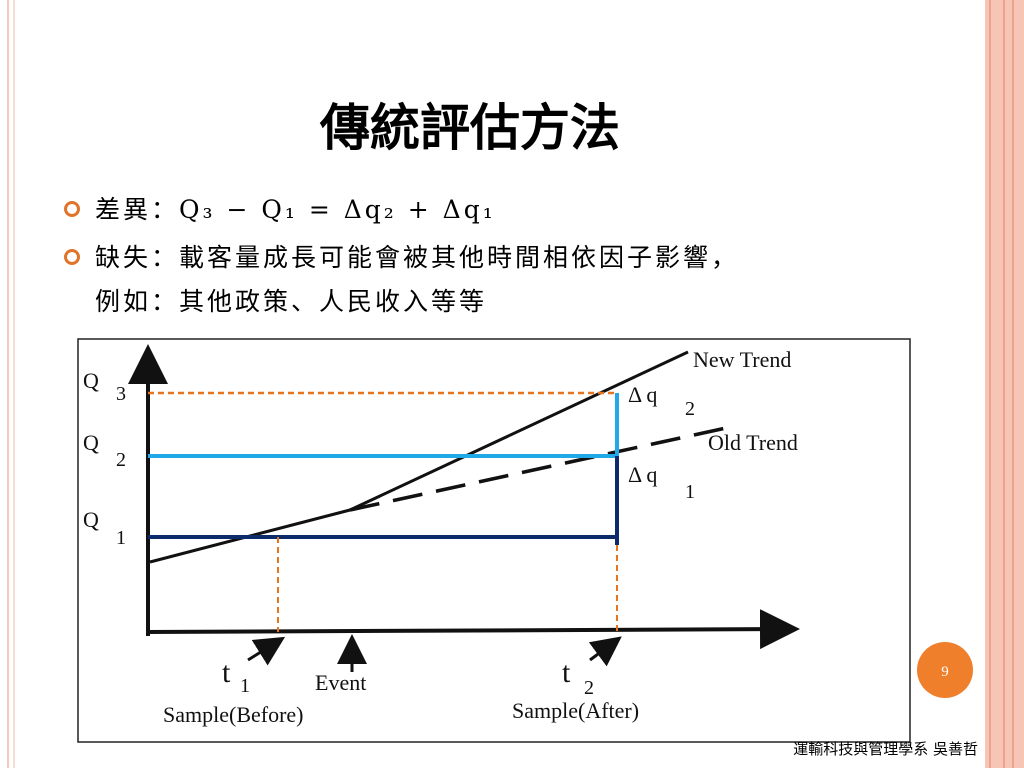  What do you see at coordinates (885, 749) in the screenshot?
I see `footer: 運輸科技與管理學系 吳善哲` at bounding box center [885, 749].